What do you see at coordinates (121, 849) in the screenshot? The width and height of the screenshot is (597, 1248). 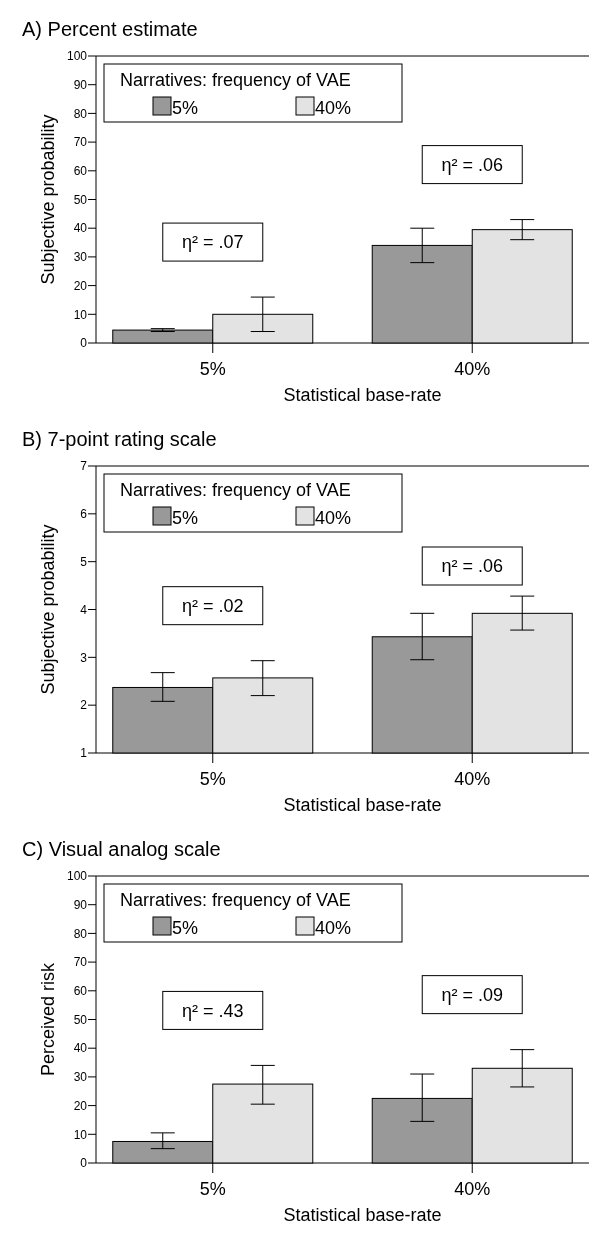 I see `chart-title: C) Visual analog scale` at bounding box center [121, 849].